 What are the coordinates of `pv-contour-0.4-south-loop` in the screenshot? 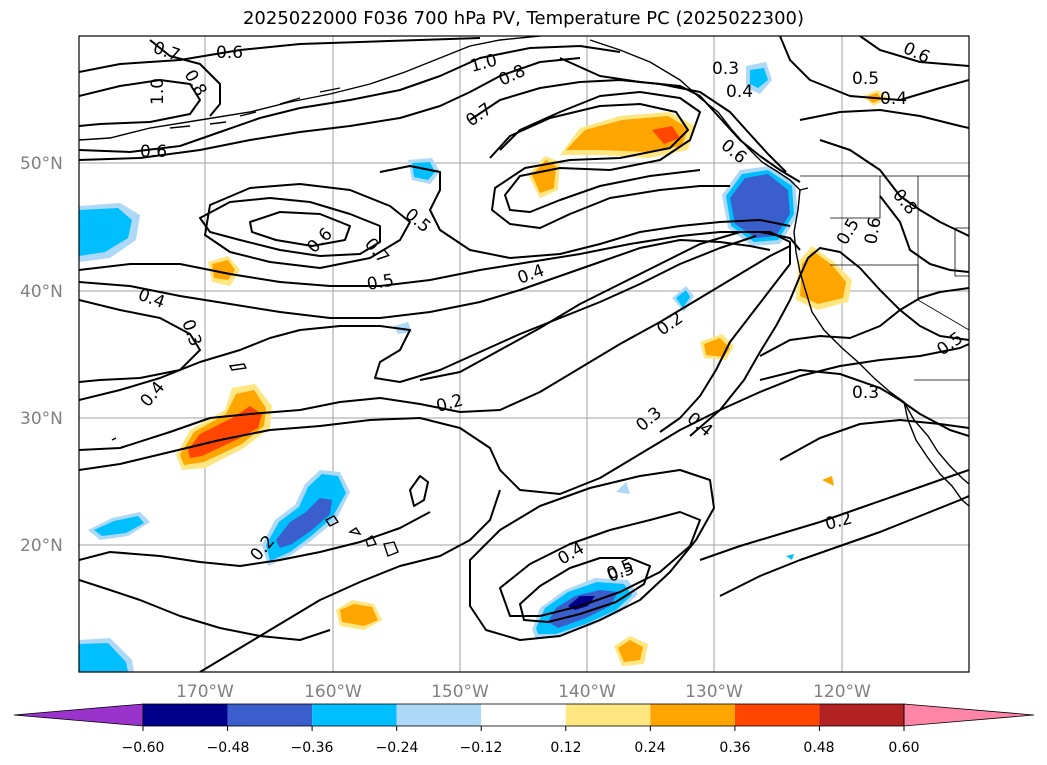 It's located at (600, 564).